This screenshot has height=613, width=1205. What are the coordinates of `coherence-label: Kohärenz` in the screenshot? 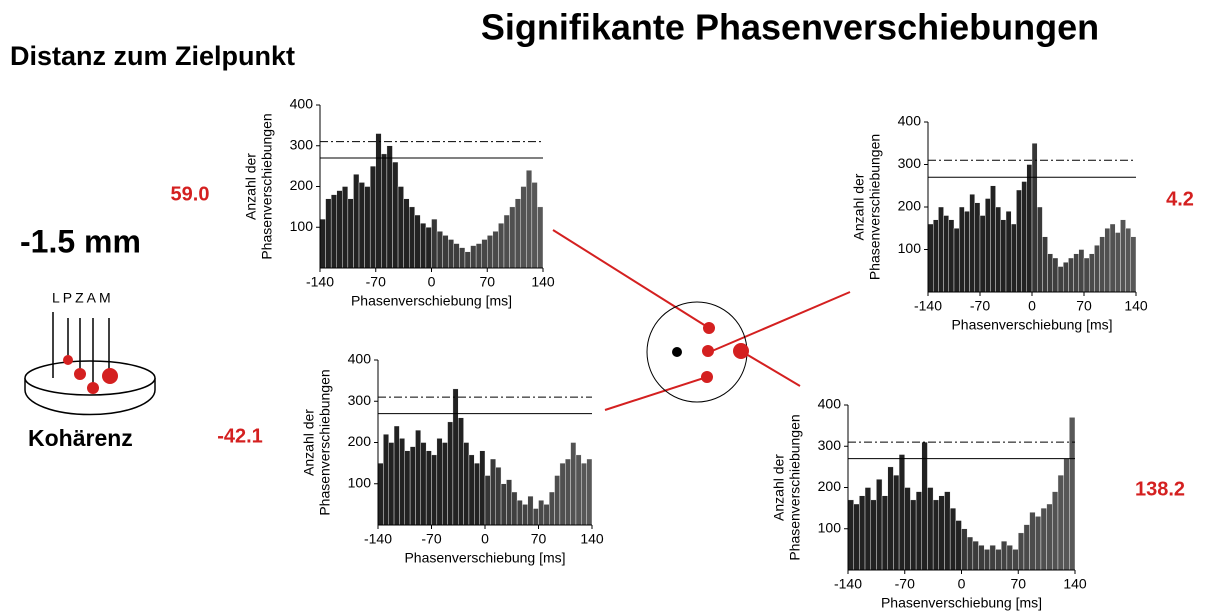 It's located at (80, 438).